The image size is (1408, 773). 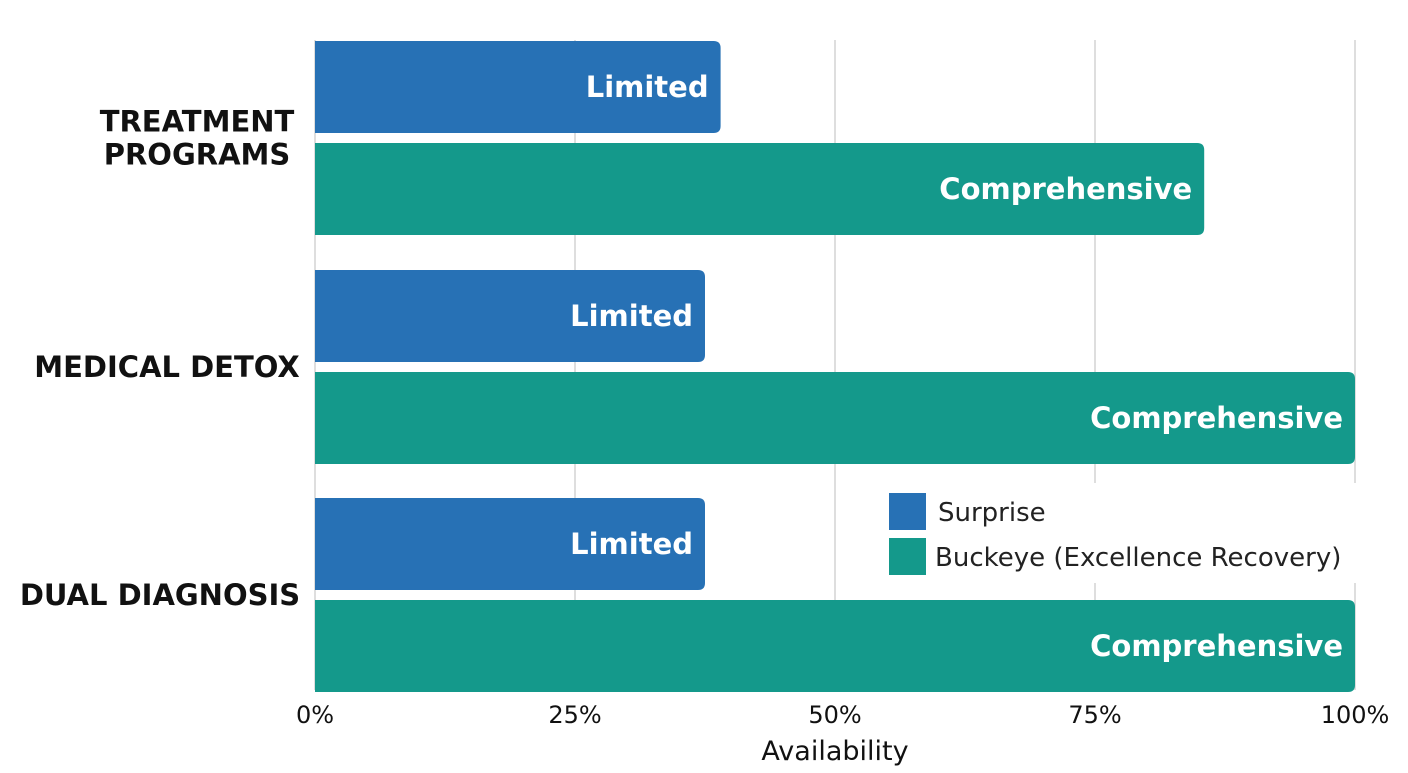 I want to click on category-label: DUAL DIAGNOSIS, so click(x=160, y=595).